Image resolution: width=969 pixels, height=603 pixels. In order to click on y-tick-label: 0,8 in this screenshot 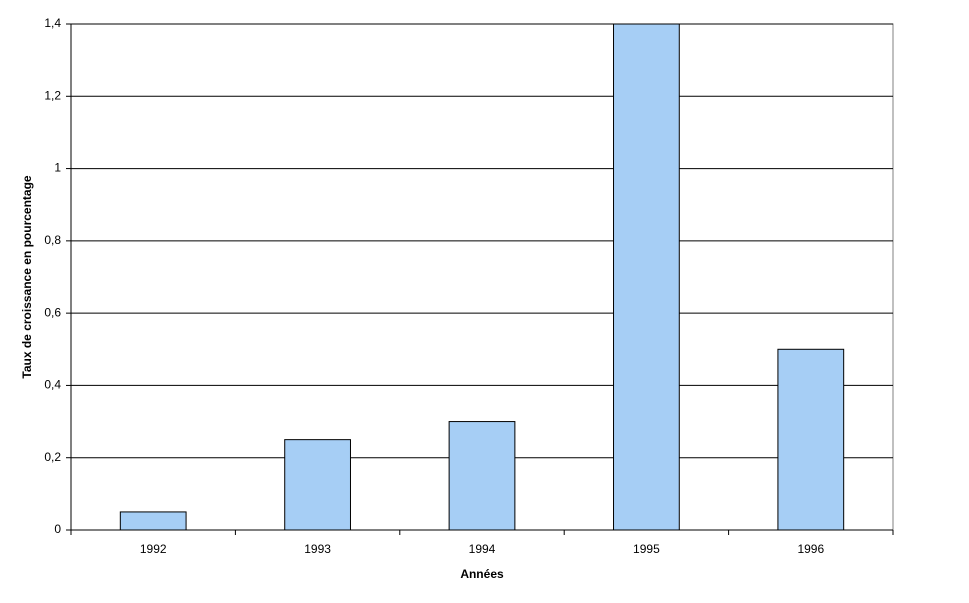, I will do `click(52, 240)`.